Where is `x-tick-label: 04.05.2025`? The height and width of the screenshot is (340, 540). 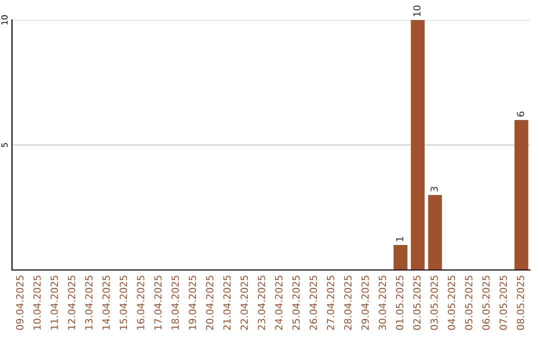
x-tick-label: 04.05.2025 is located at coordinates (452, 303).